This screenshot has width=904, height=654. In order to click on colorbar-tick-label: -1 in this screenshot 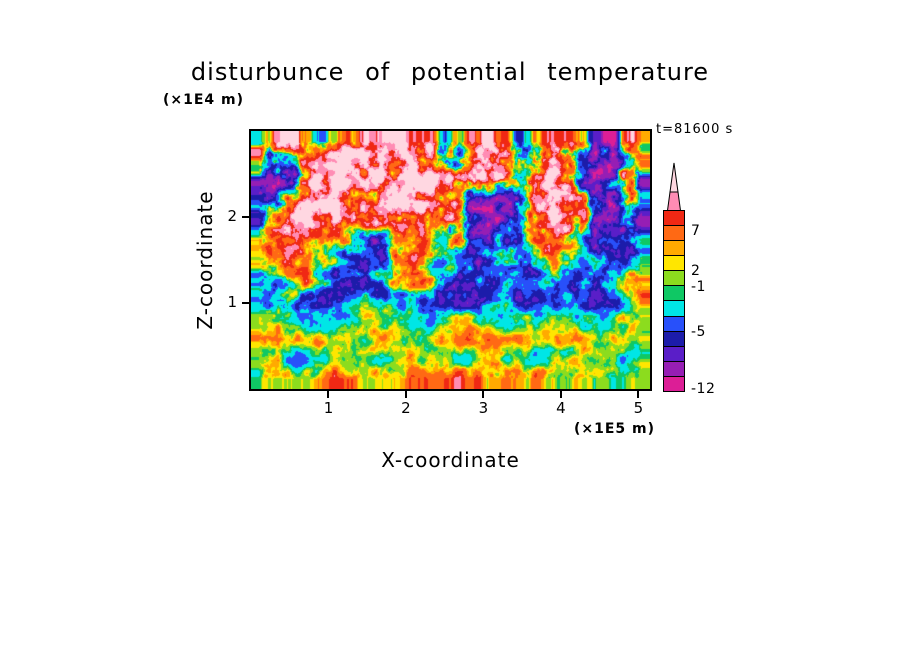, I will do `click(698, 287)`.